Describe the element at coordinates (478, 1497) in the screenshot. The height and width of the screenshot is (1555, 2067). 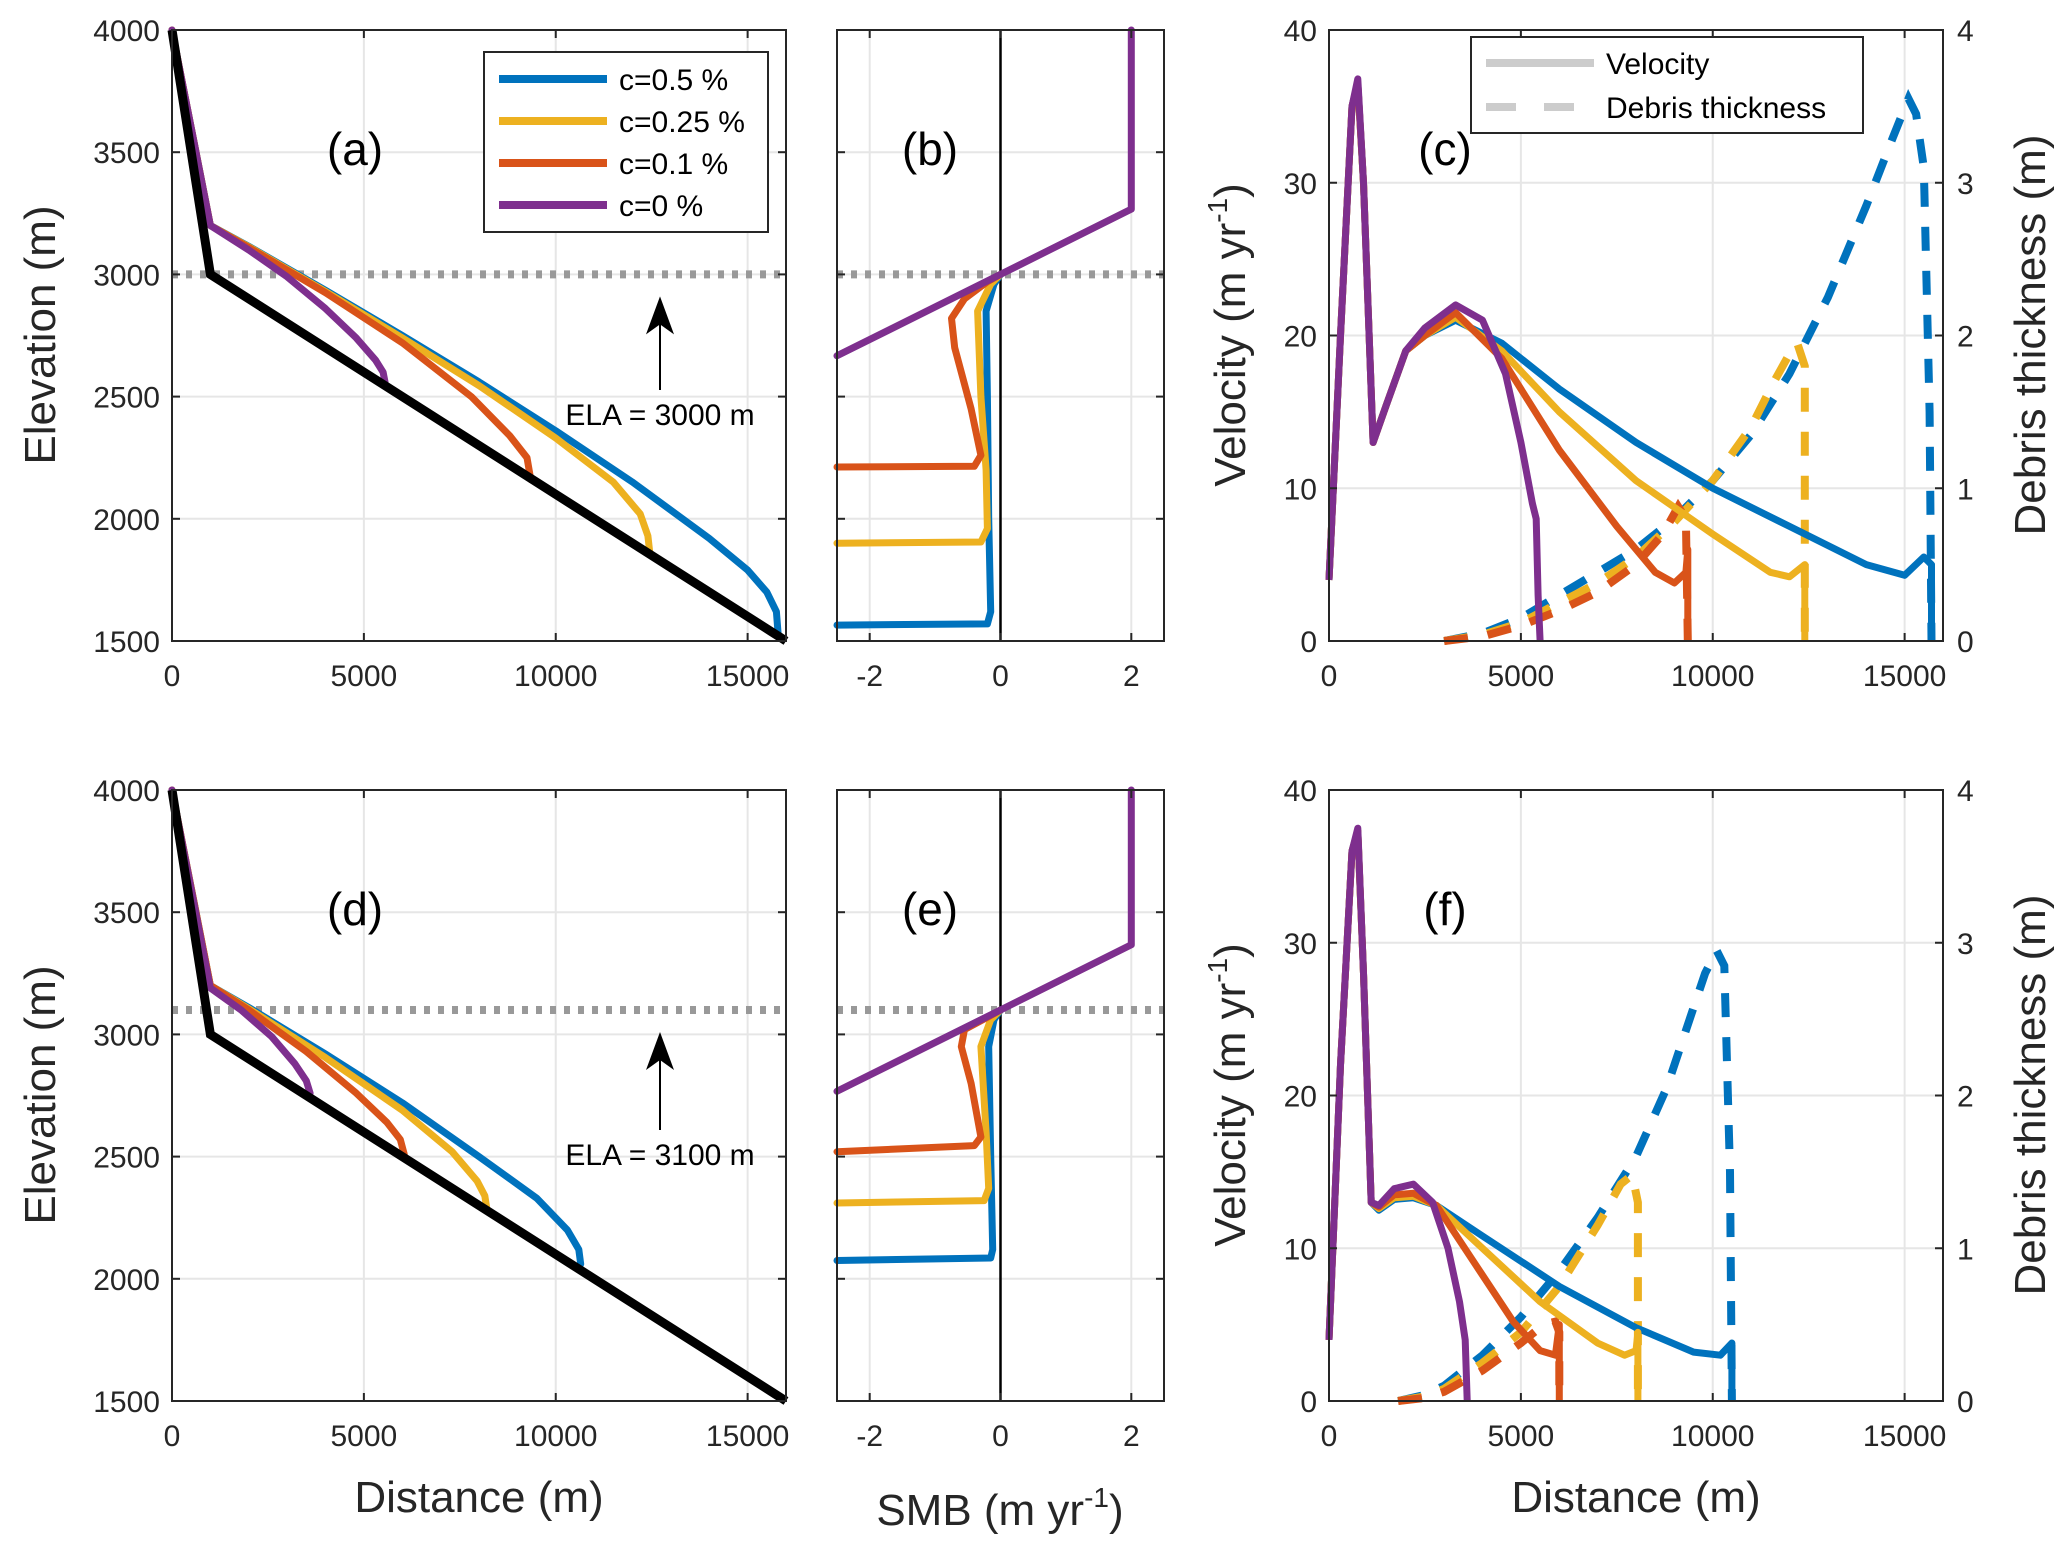
I see `xlabel-d: Distance (m)` at that location.